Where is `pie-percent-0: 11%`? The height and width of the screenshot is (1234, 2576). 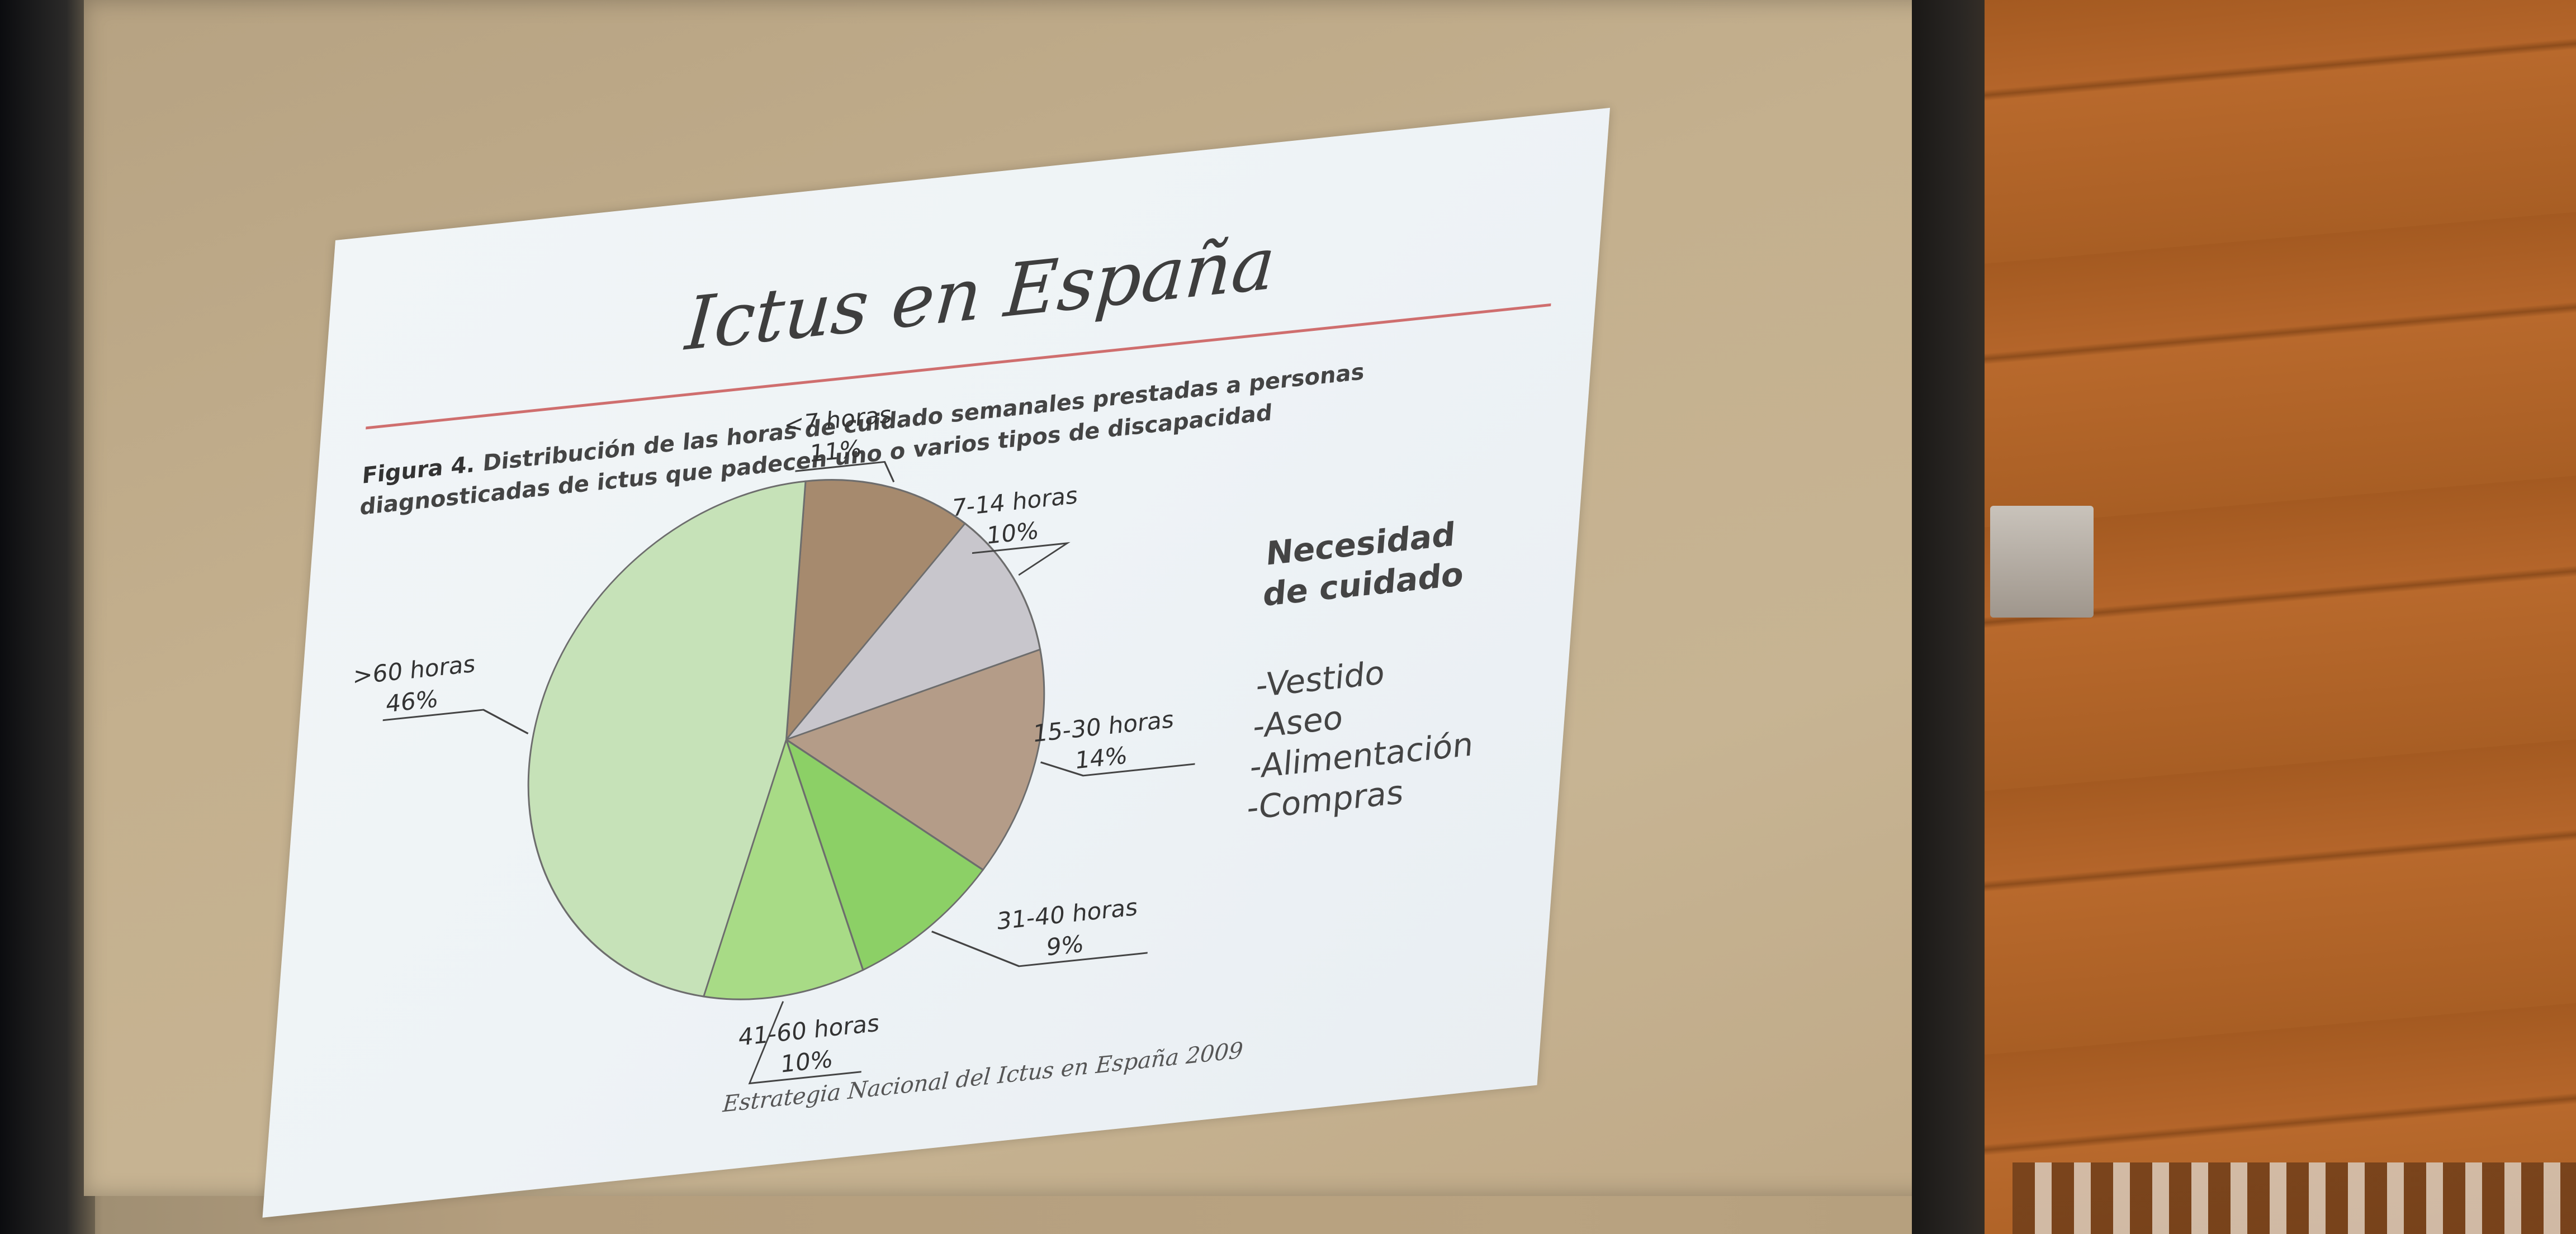
pie-percent-0: 11% is located at coordinates (835, 451).